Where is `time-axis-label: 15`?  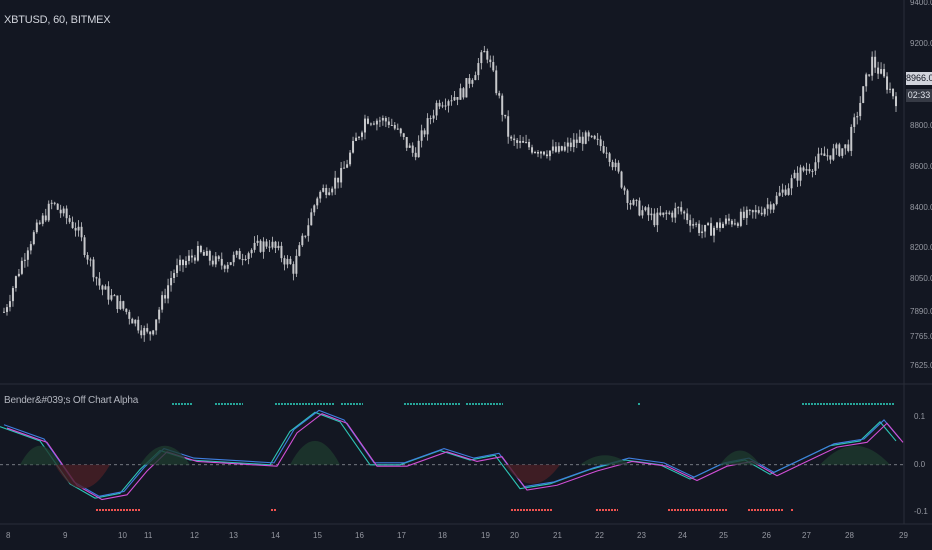
time-axis-label: 15 is located at coordinates (317, 535).